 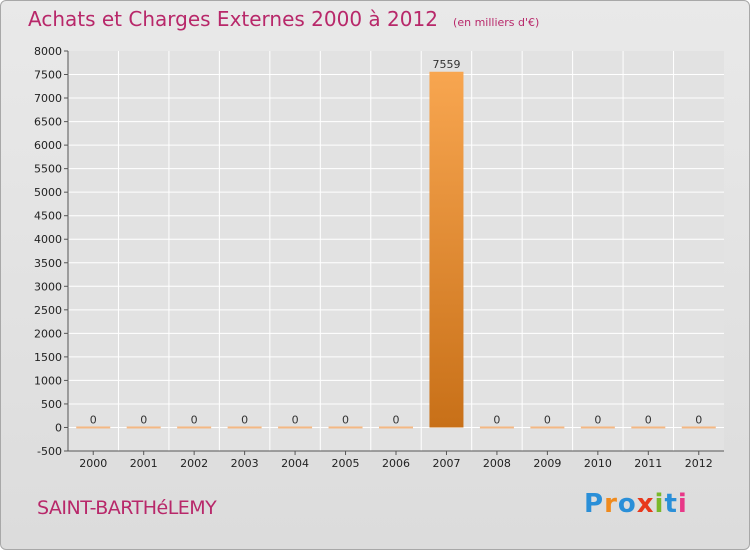 I want to click on x-tick-label: 2005, so click(x=346, y=463).